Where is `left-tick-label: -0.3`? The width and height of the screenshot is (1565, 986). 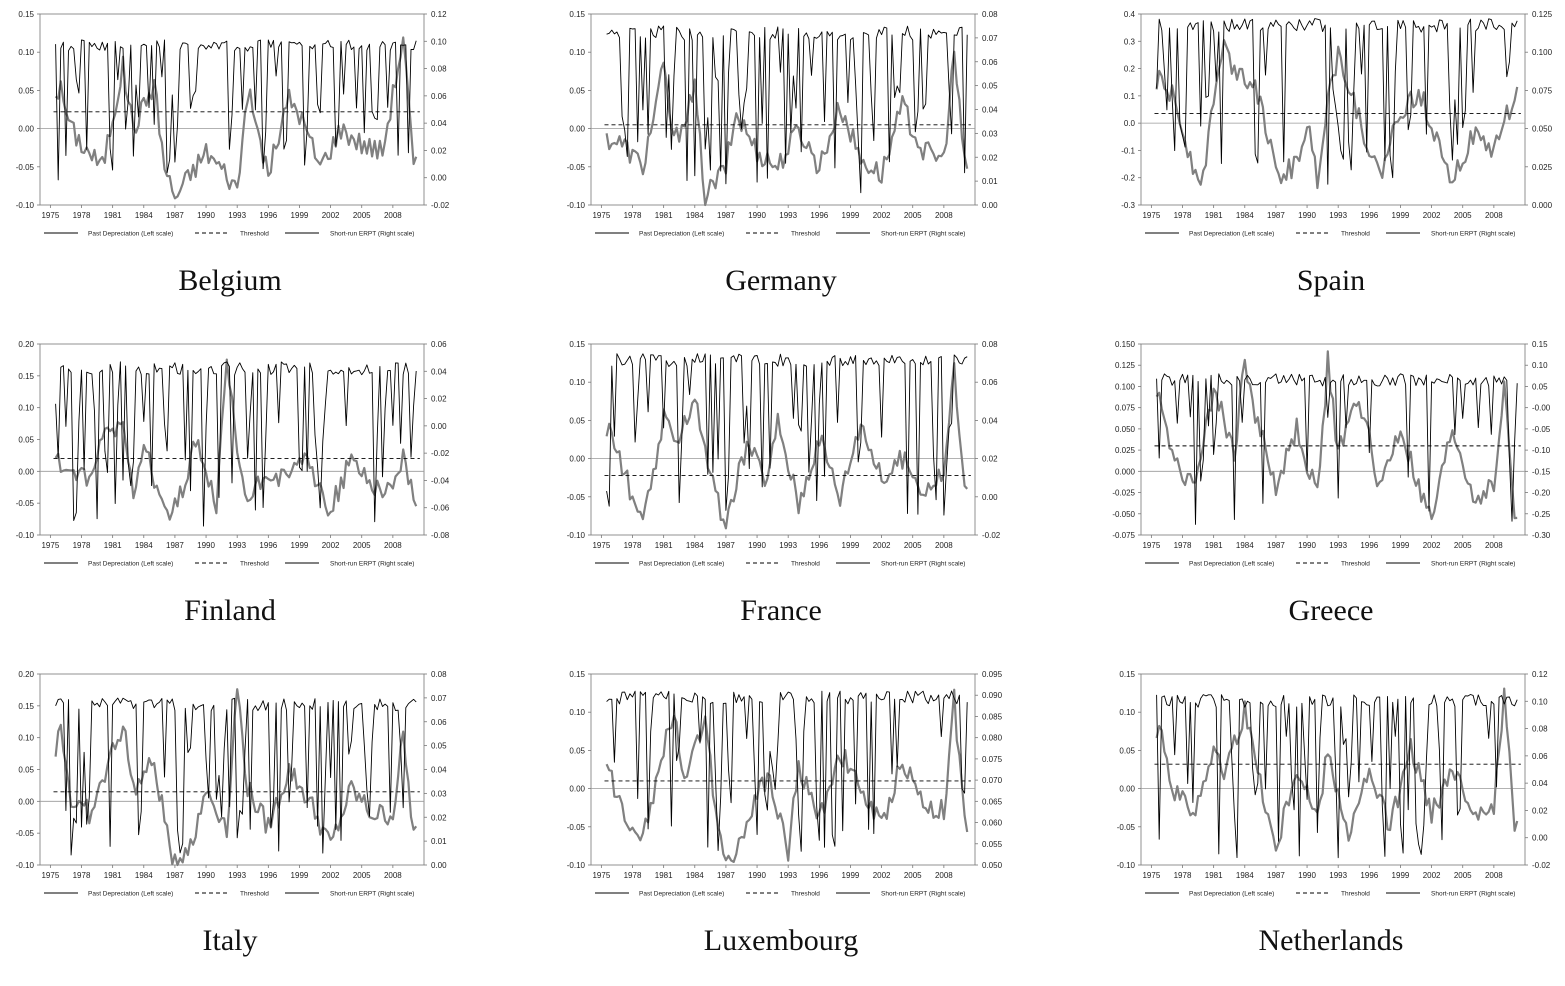
left-tick-label: -0.3 is located at coordinates (1128, 205).